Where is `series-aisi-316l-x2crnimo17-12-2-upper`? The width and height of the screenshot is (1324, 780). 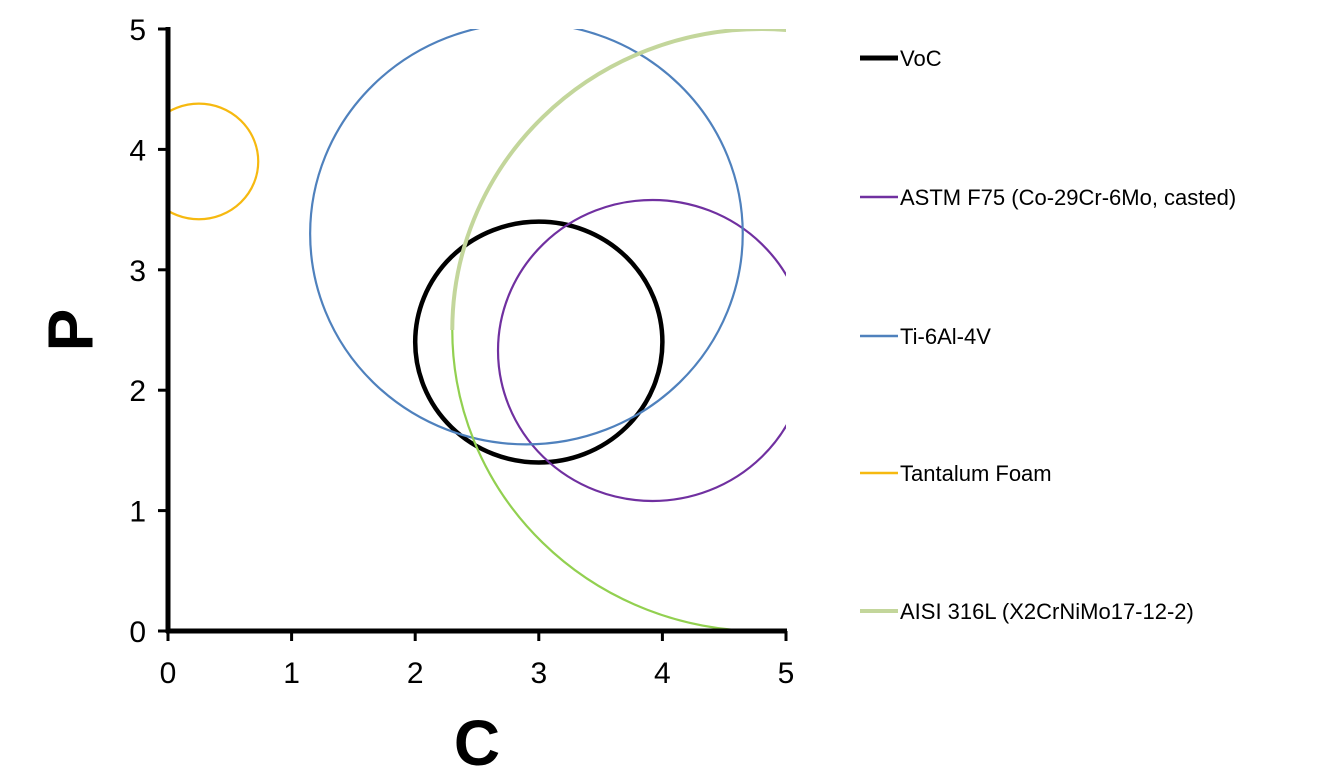 series-aisi-316l-x2crnimo17-12-2-upper is located at coordinates (618, 180).